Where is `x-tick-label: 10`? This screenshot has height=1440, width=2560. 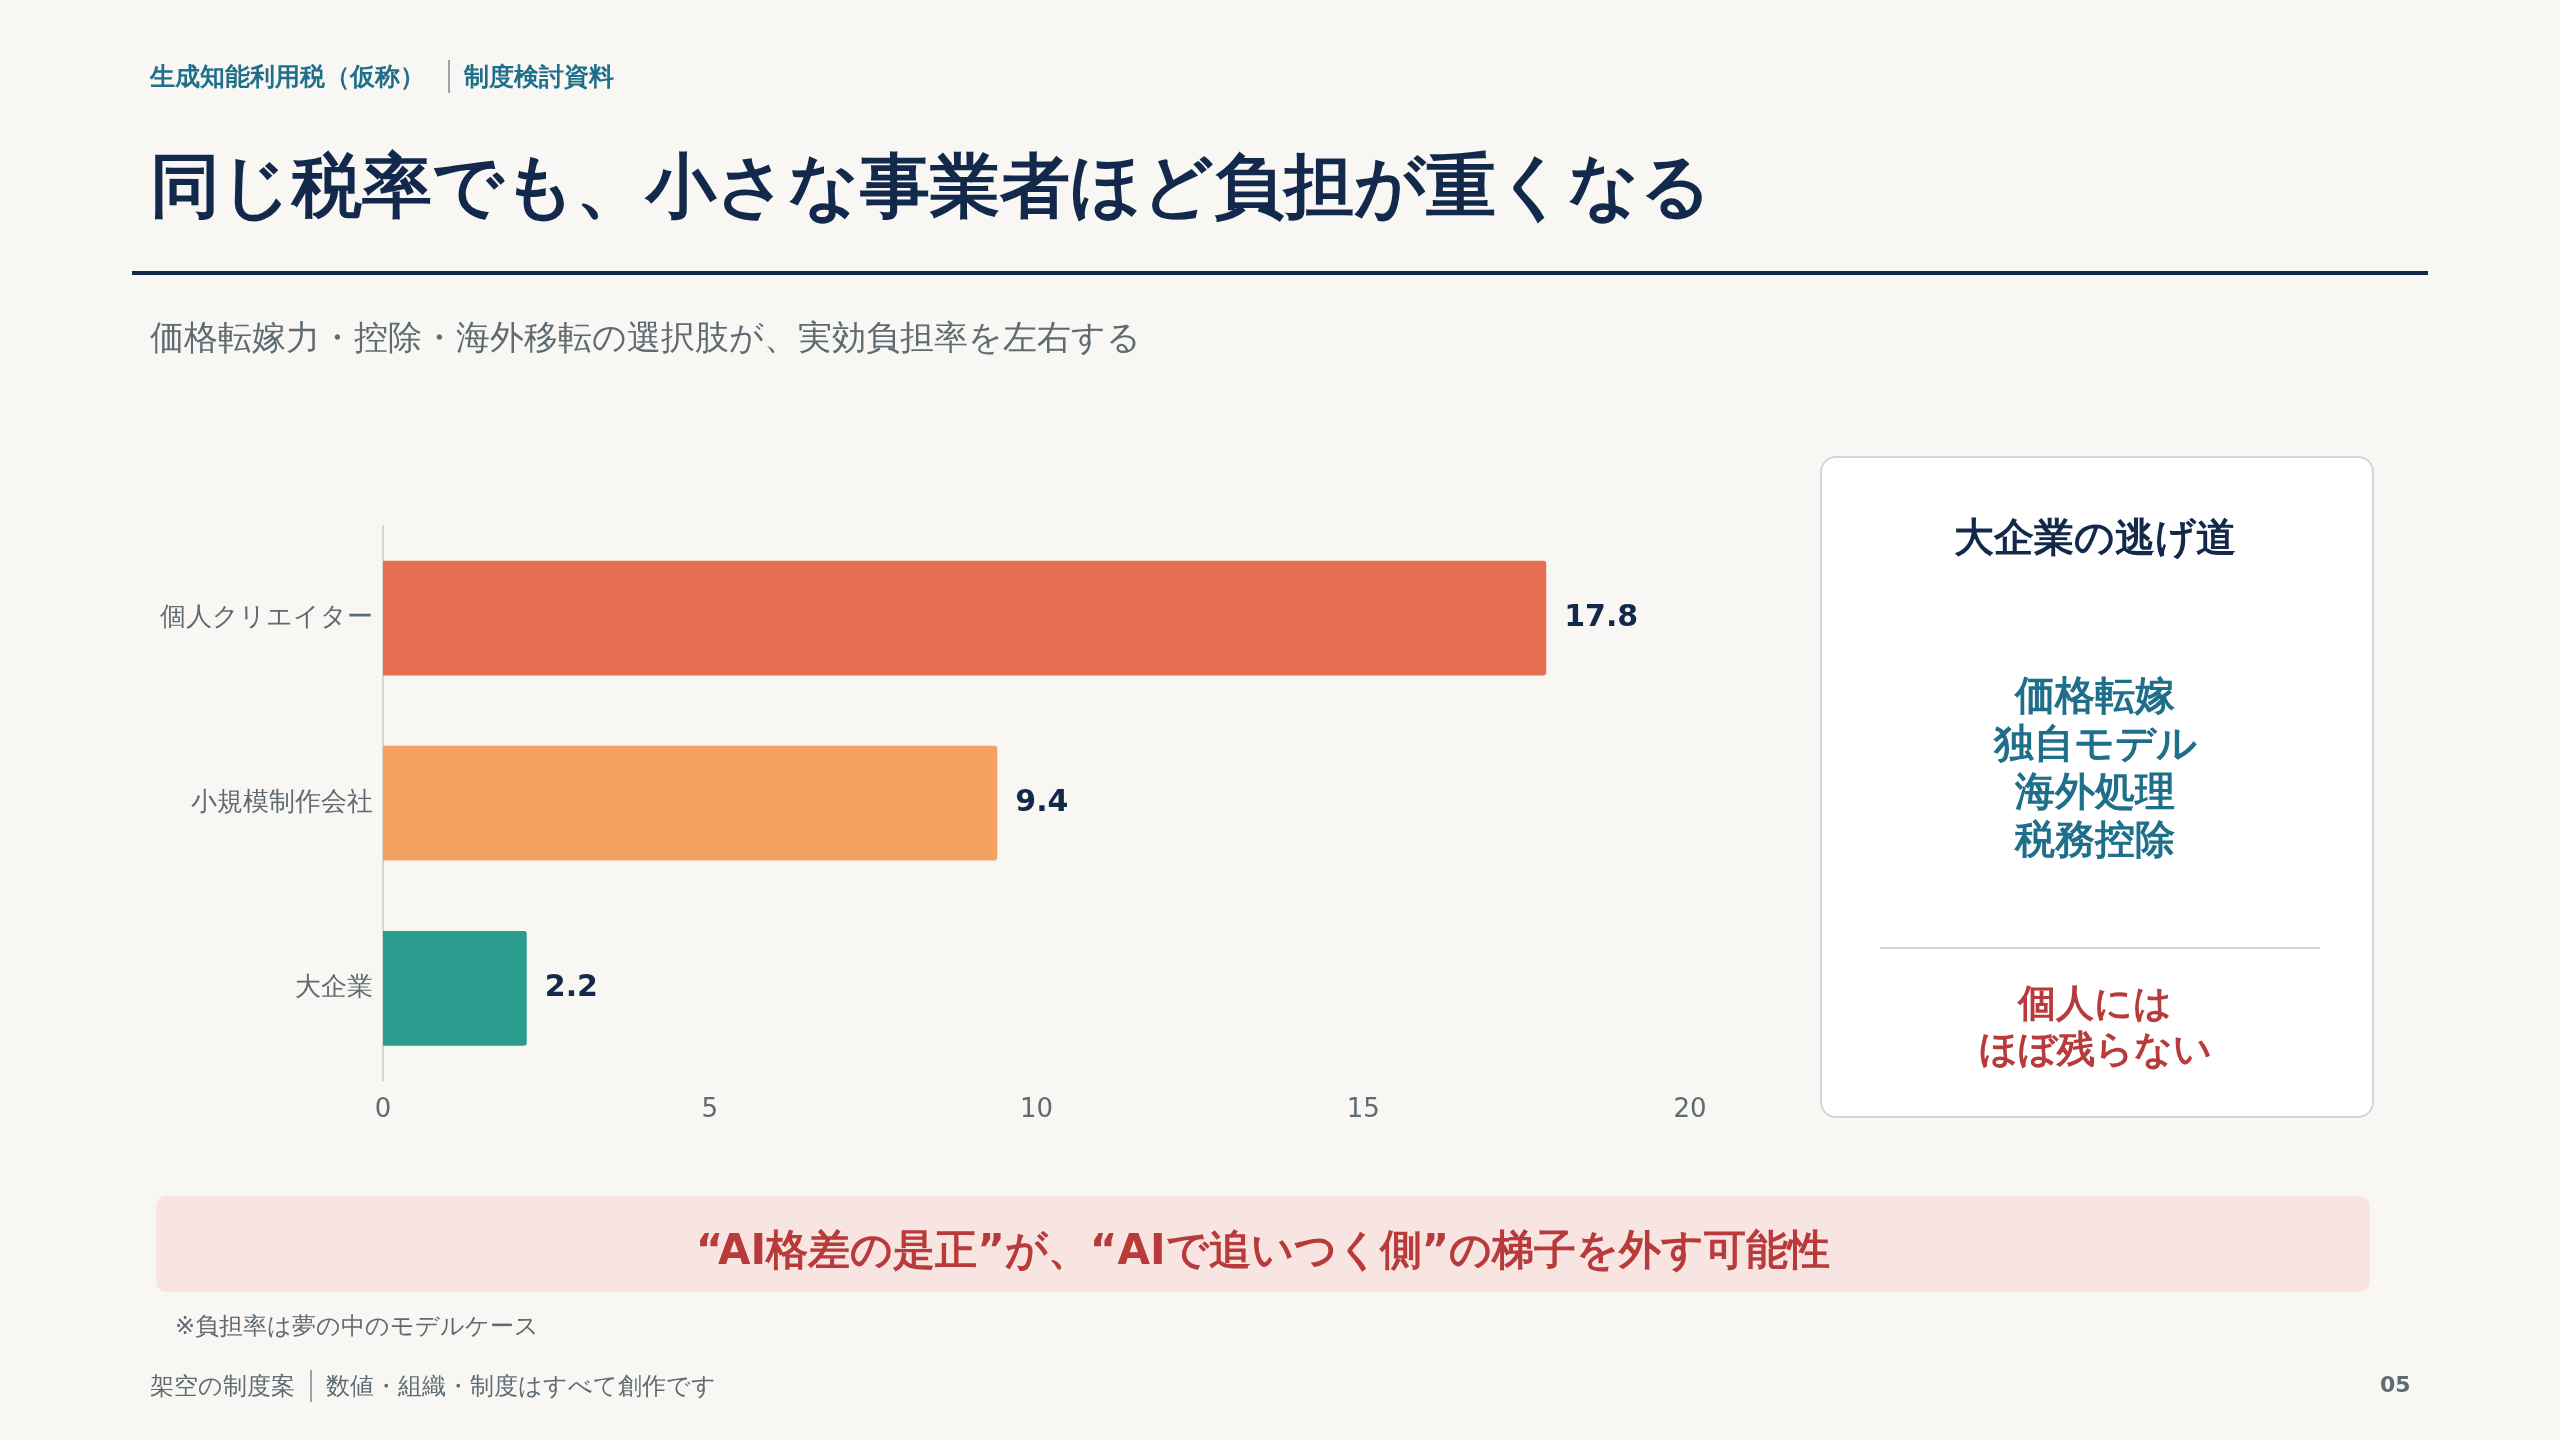
x-tick-label: 10 is located at coordinates (1036, 1108).